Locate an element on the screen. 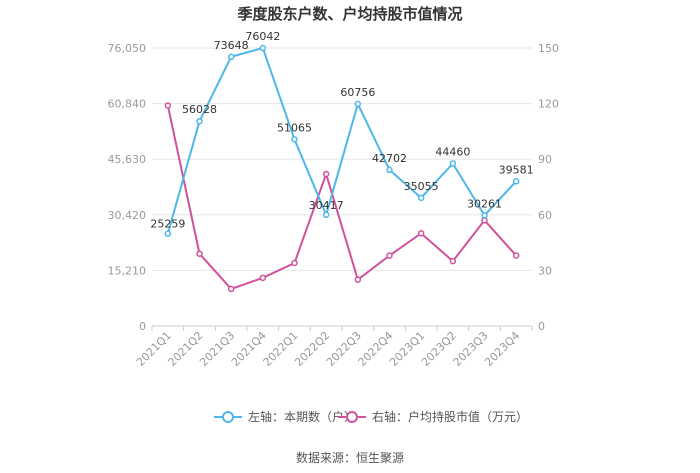 Image resolution: width=700 pixels, height=473 pixels. left-tick-label: 30,420 is located at coordinates (127, 215).